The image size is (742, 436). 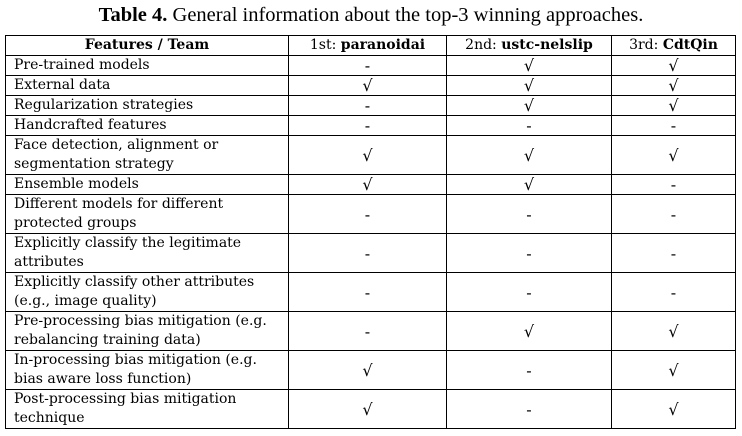 I want to click on table-row: Pre-trained models - √ √, so click(x=370, y=65).